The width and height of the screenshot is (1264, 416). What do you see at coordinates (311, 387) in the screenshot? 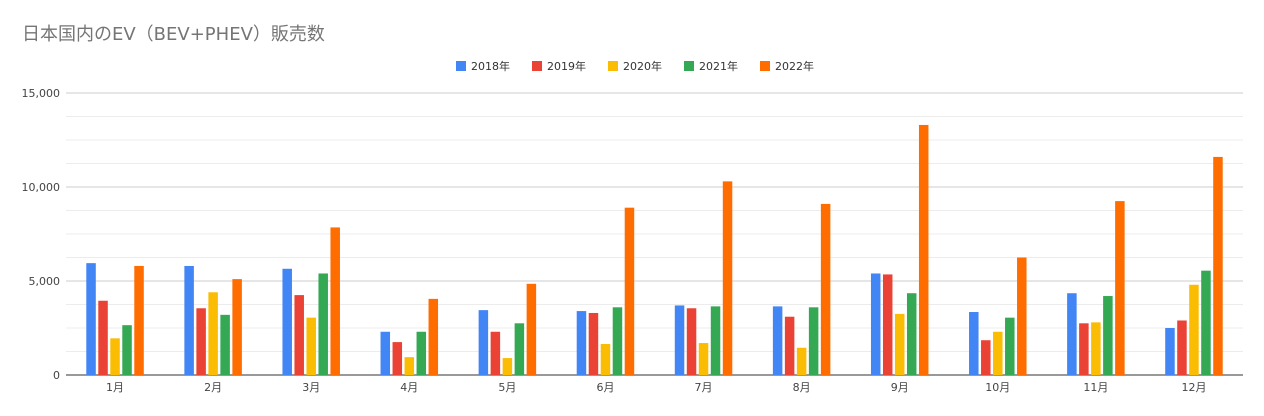
I see `x-tick-label: 3月` at bounding box center [311, 387].